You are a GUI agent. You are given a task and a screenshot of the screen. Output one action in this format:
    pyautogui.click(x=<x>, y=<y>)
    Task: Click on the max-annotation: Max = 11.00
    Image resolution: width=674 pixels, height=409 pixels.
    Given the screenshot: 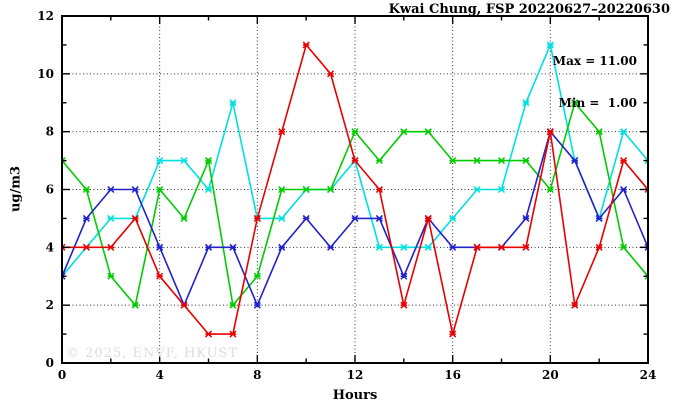 What is the action you would take?
    pyautogui.click(x=594, y=61)
    